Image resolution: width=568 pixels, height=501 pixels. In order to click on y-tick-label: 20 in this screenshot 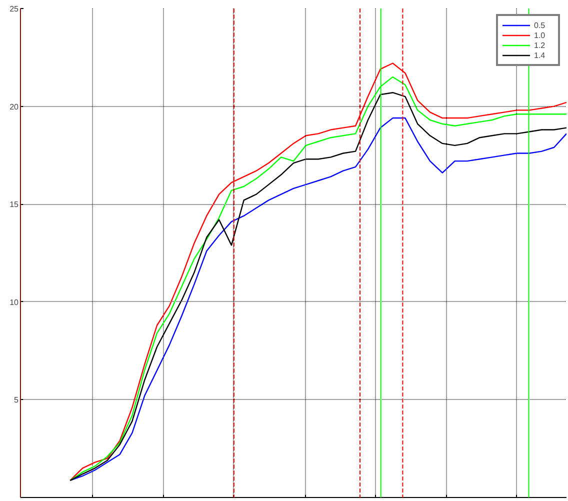, I will do `click(15, 107)`.